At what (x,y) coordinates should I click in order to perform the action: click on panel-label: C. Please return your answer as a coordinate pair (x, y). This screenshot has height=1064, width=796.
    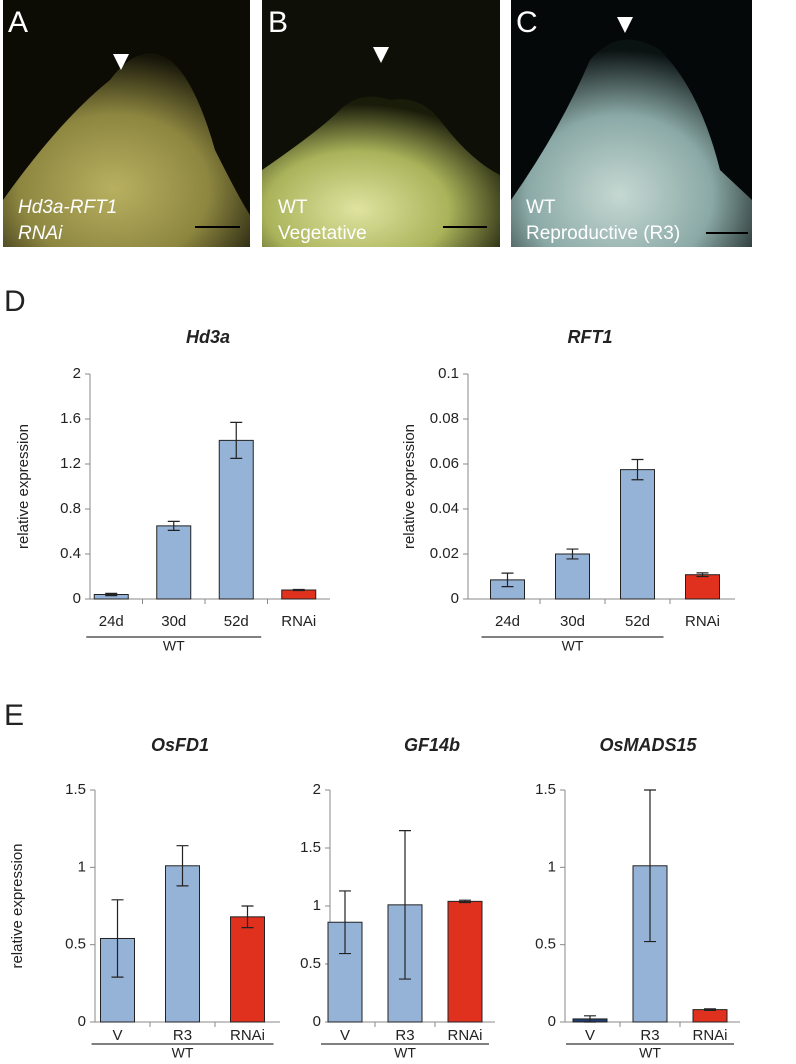
    Looking at the image, I should click on (527, 22).